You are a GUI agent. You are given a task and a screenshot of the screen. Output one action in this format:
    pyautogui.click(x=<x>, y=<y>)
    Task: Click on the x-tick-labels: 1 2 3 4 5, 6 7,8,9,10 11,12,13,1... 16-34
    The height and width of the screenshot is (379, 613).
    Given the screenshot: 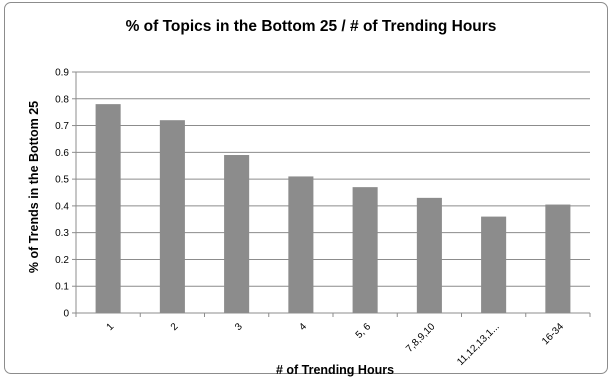 What is the action you would take?
    pyautogui.click(x=336, y=344)
    